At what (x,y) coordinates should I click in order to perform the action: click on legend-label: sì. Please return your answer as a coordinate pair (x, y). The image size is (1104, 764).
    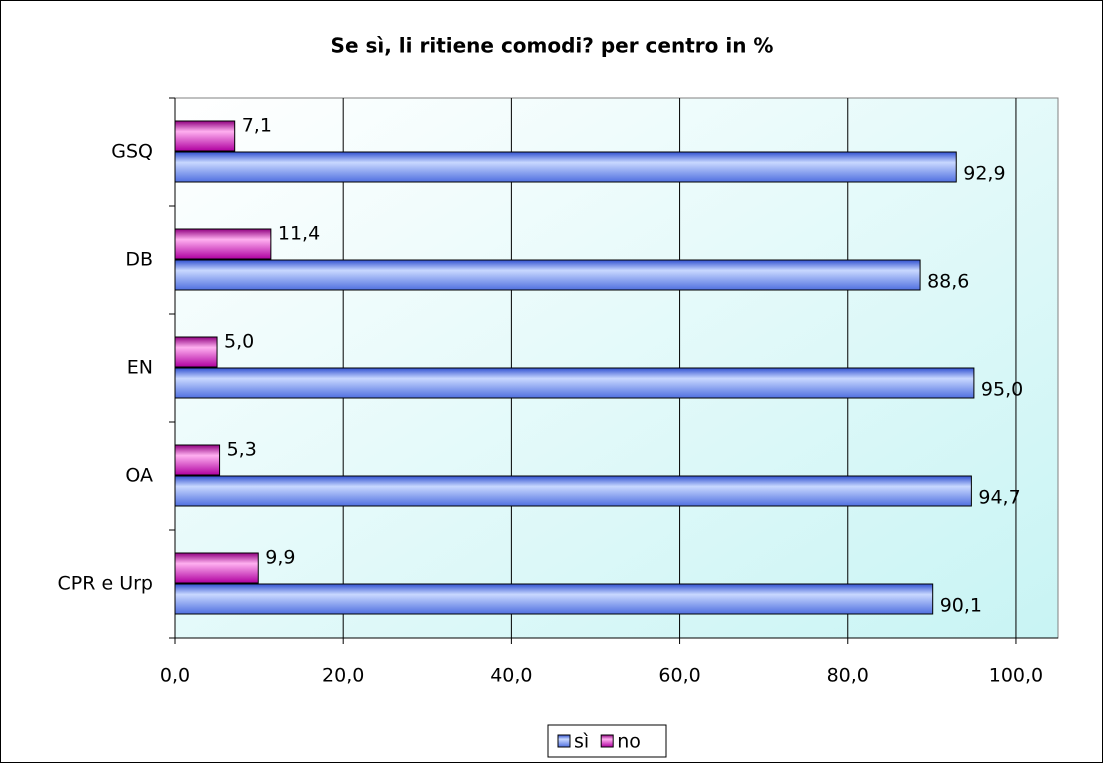
    Looking at the image, I should click on (581, 742).